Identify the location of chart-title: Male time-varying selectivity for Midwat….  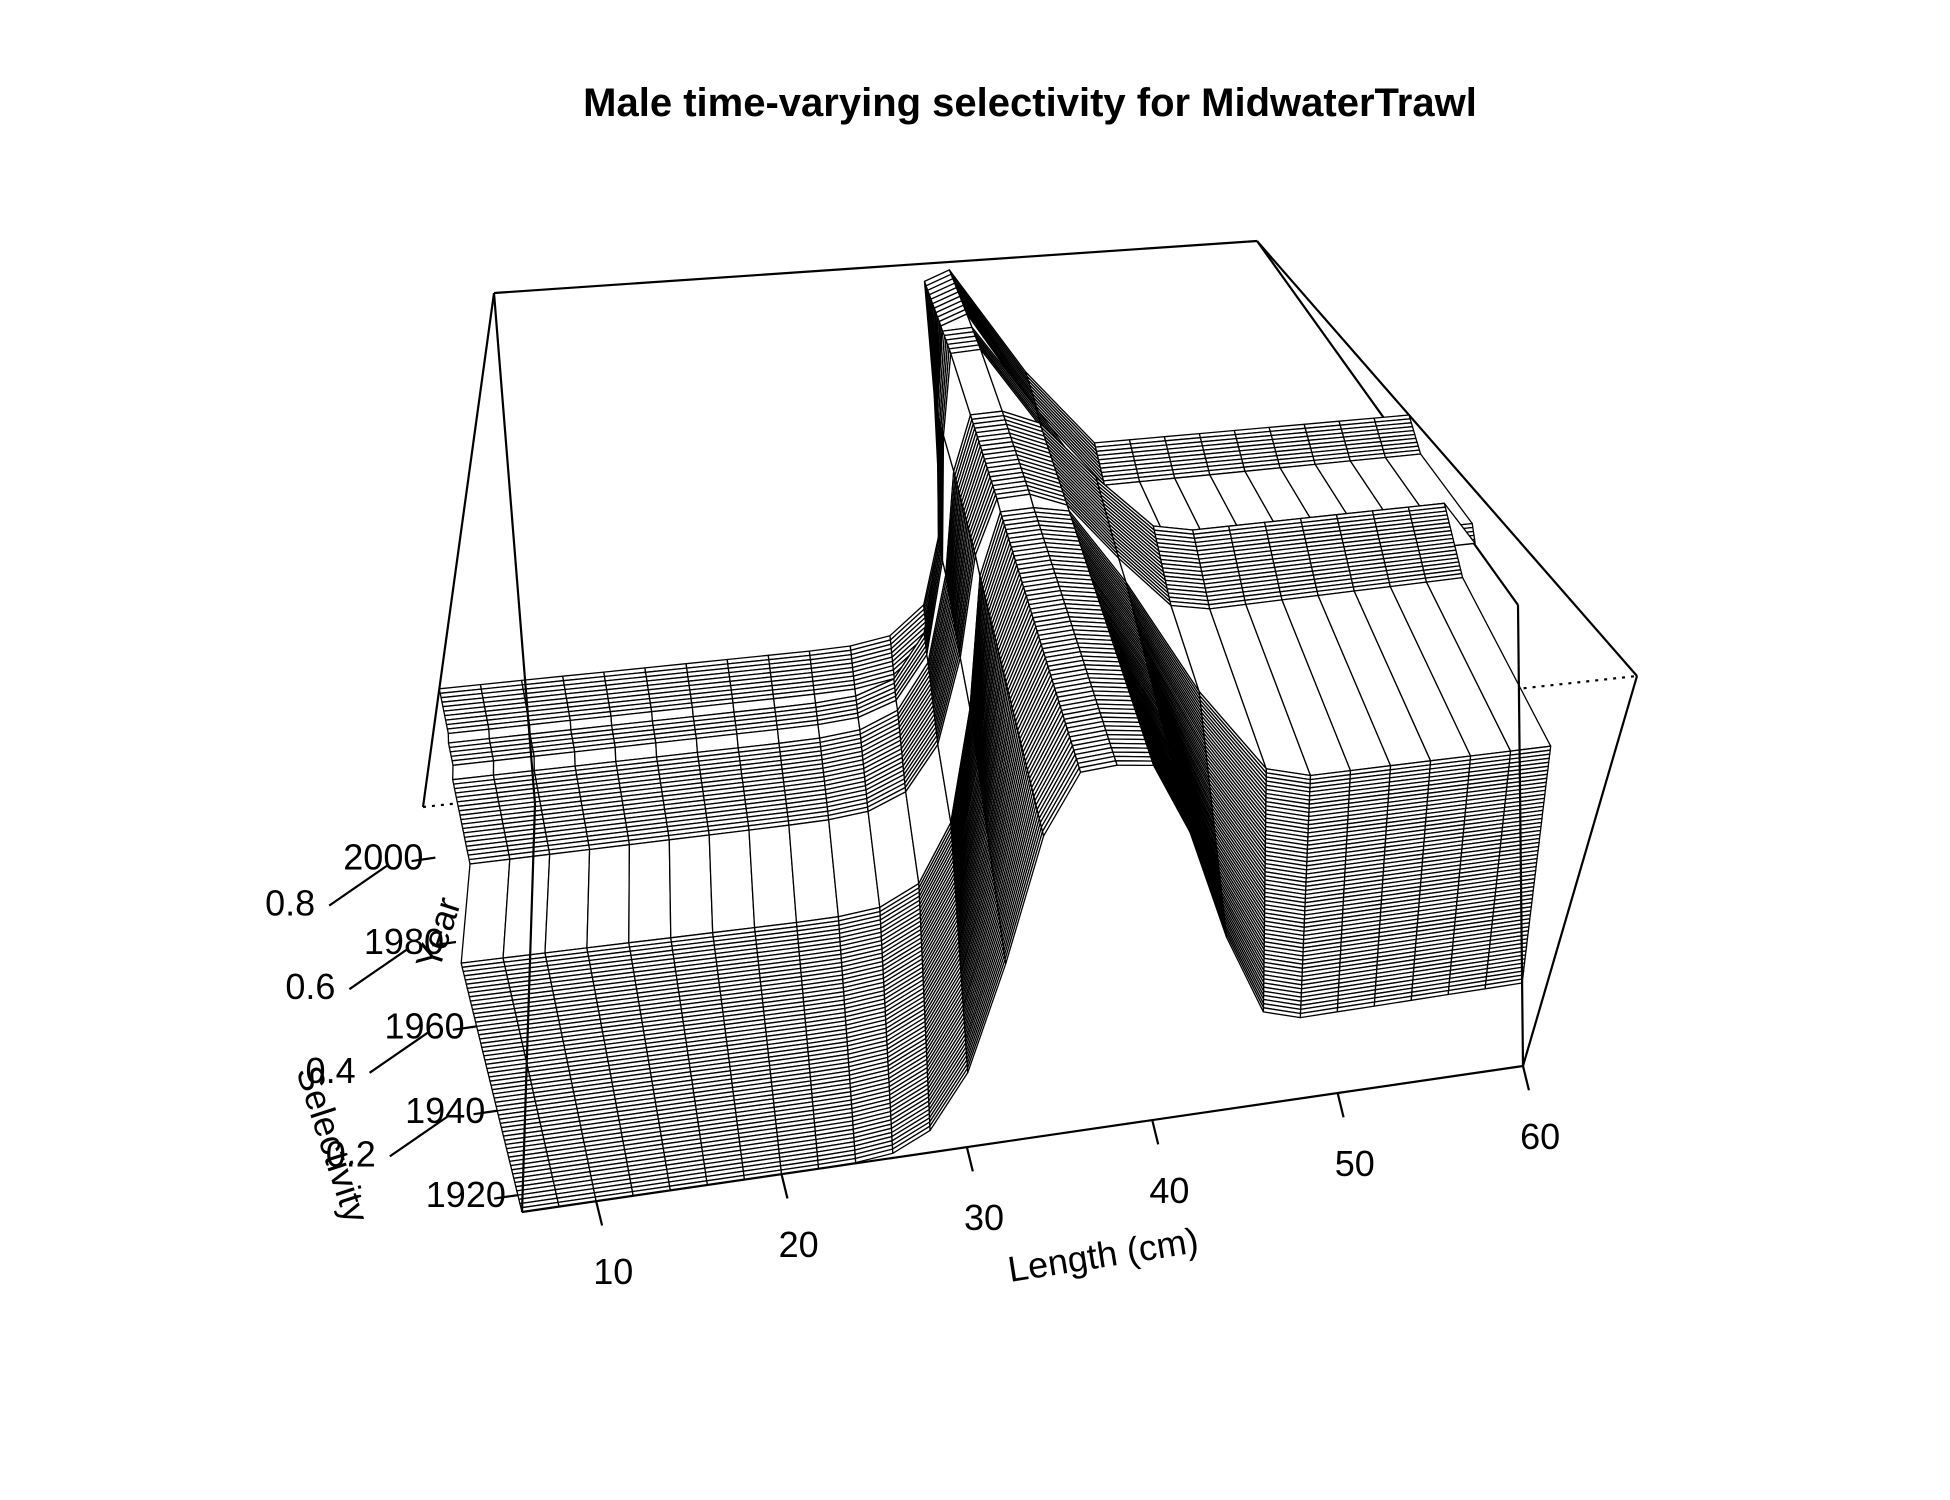
(1030, 103).